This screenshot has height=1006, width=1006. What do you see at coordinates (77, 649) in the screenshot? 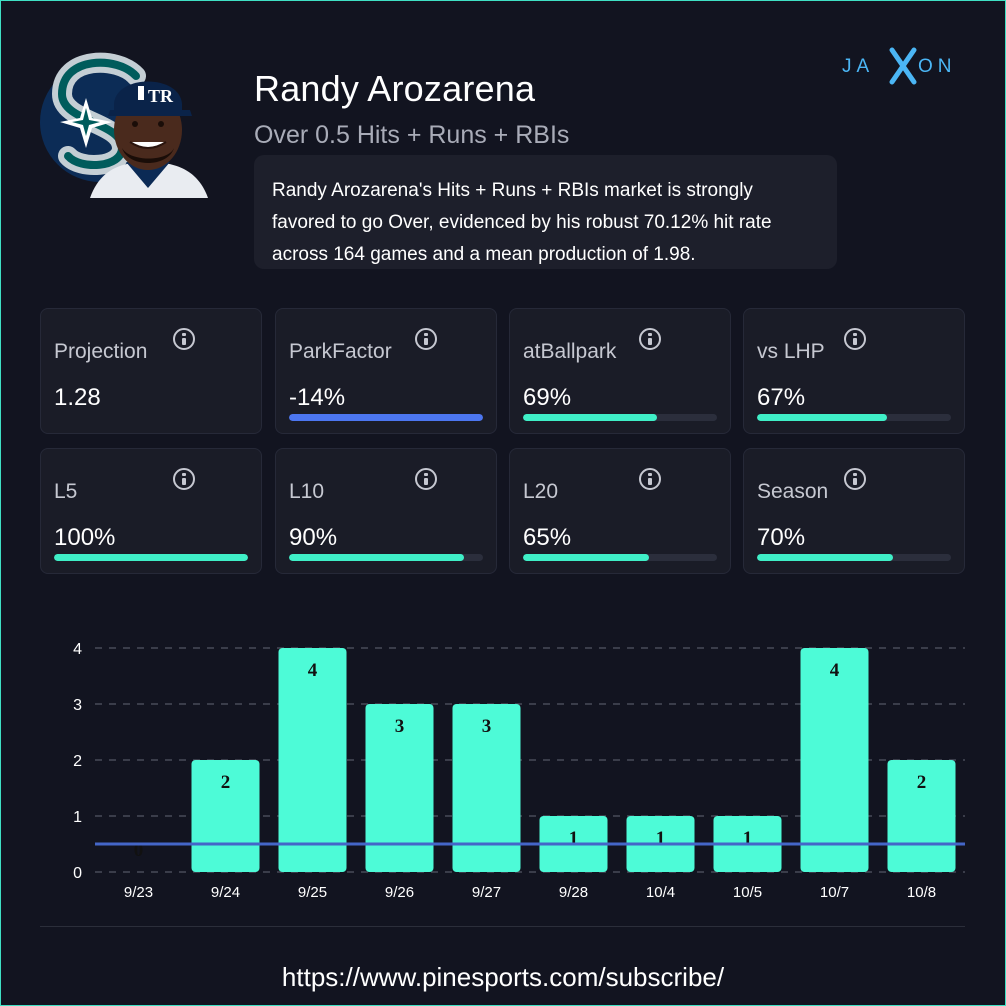
I see `y-tick-label: 4` at bounding box center [77, 649].